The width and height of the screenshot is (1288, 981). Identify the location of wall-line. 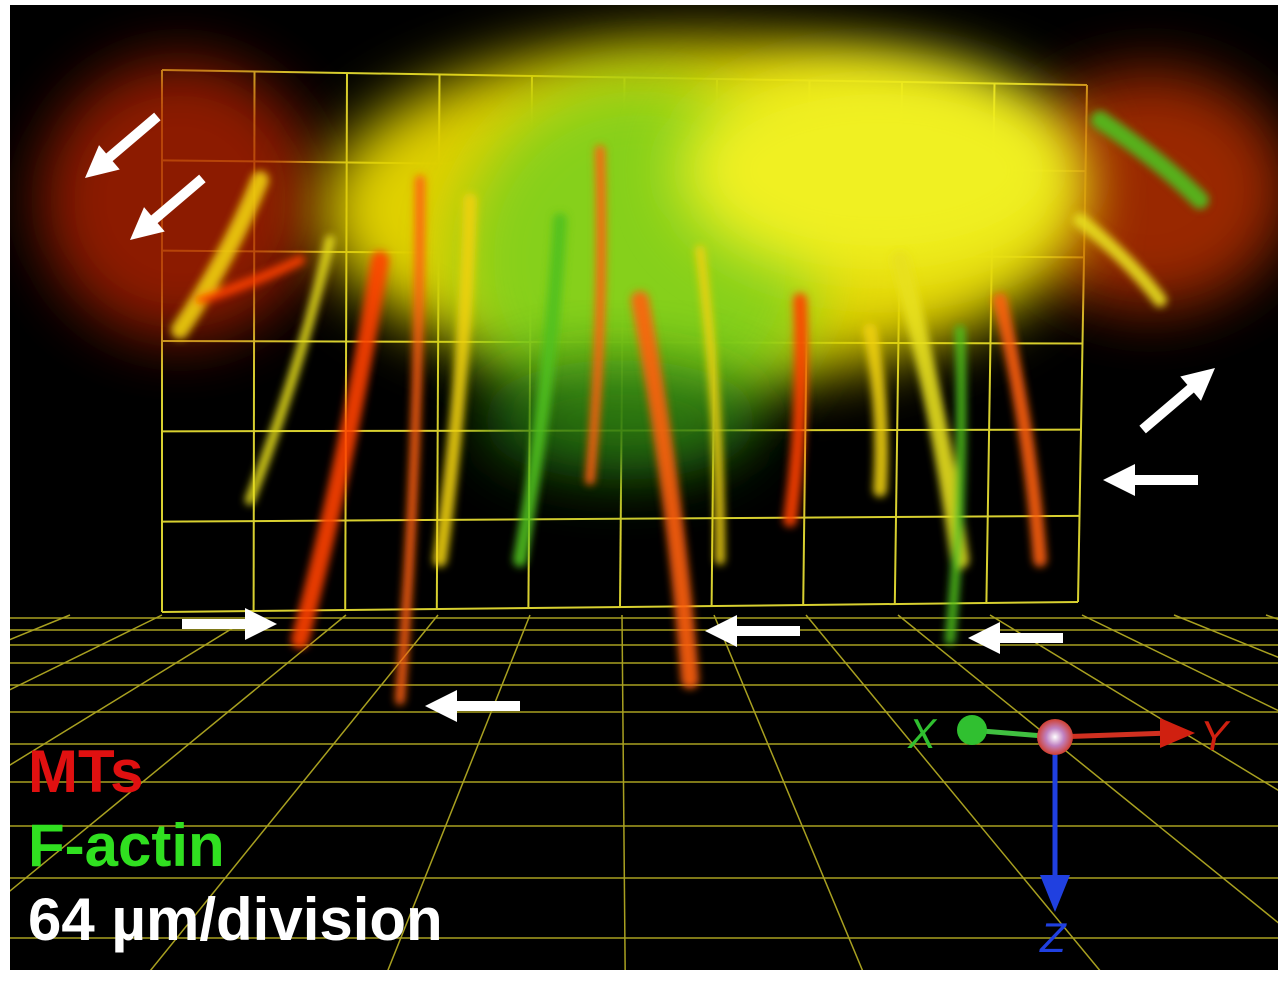
(620, 518).